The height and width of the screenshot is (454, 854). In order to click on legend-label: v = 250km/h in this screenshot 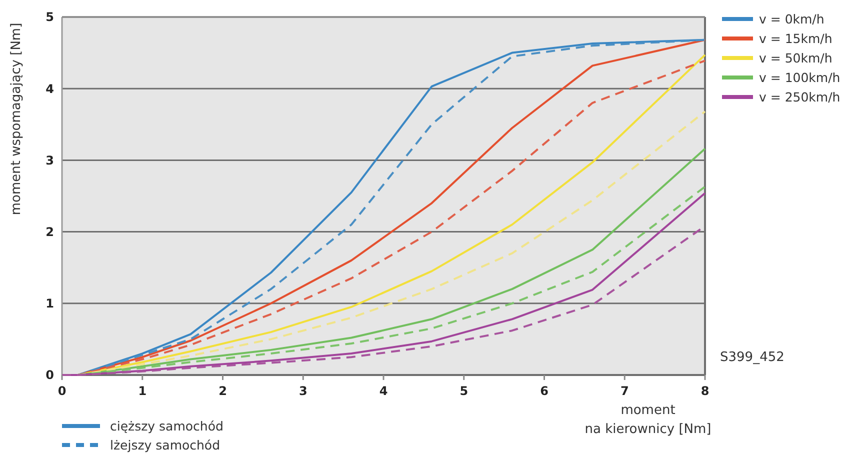, I will do `click(799, 96)`.